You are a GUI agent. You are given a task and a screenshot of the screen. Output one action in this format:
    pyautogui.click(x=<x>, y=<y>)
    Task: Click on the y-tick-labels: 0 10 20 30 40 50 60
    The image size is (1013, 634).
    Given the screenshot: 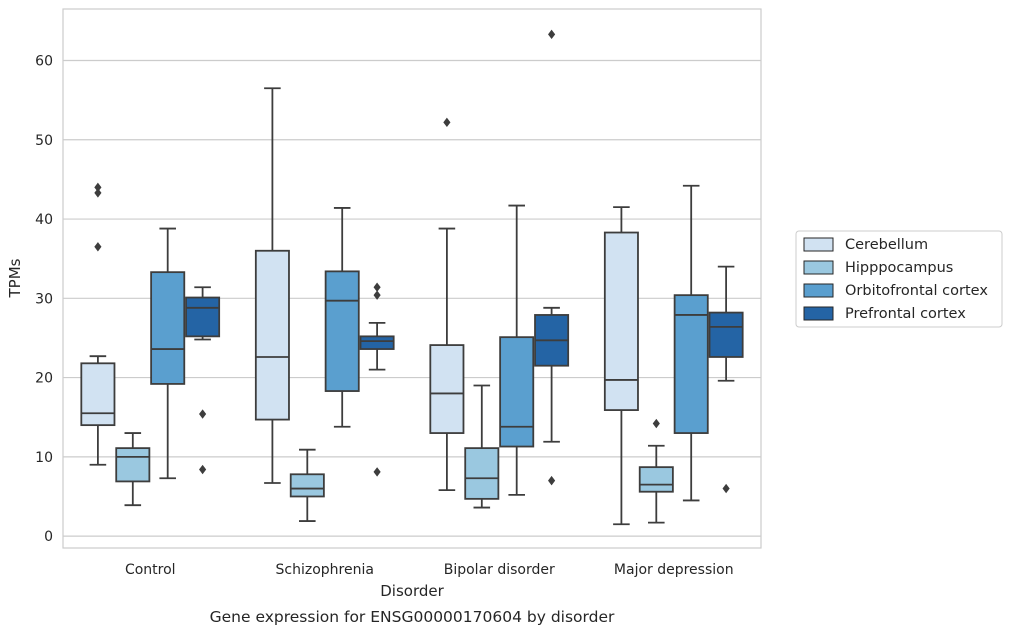 What is the action you would take?
    pyautogui.click(x=44, y=300)
    